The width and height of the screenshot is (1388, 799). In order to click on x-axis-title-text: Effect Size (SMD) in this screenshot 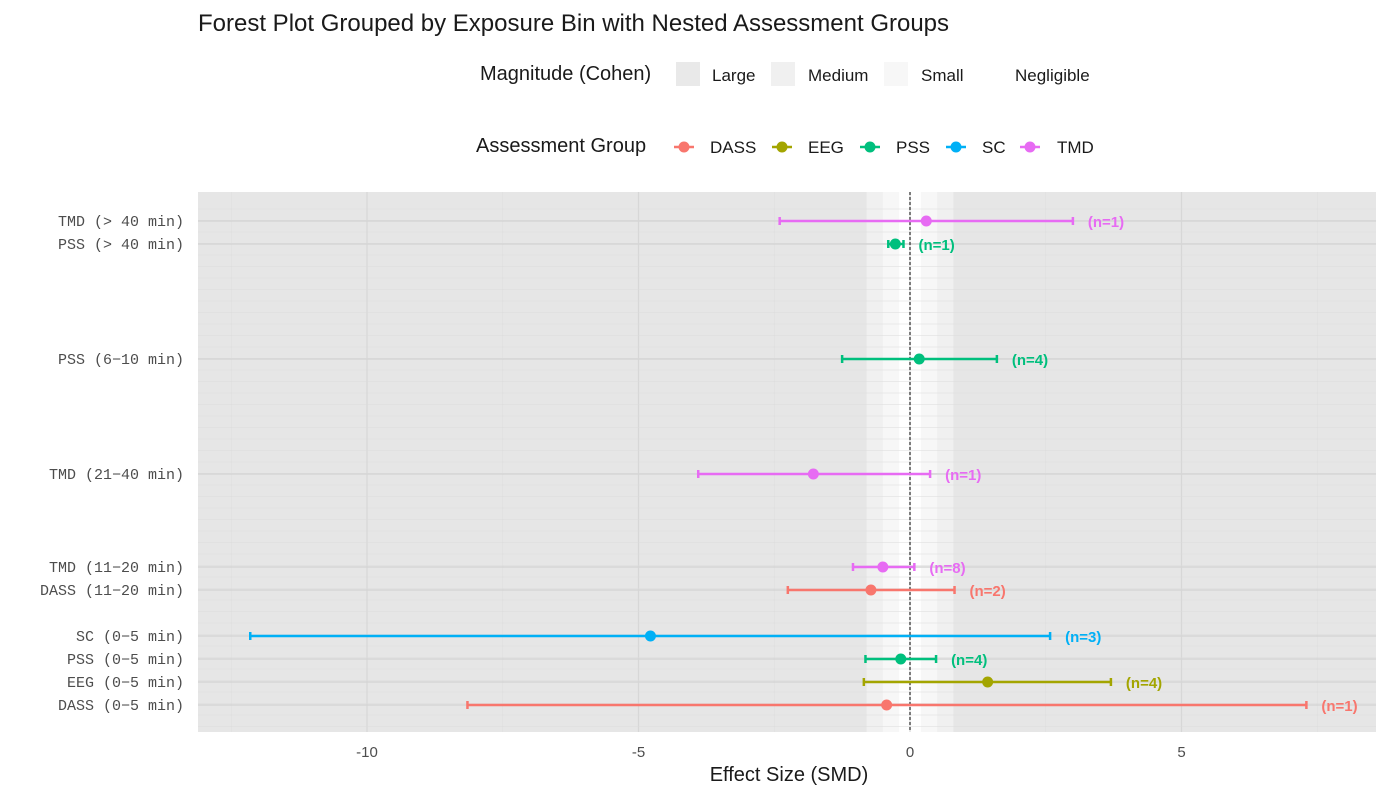, I will do `click(789, 775)`.